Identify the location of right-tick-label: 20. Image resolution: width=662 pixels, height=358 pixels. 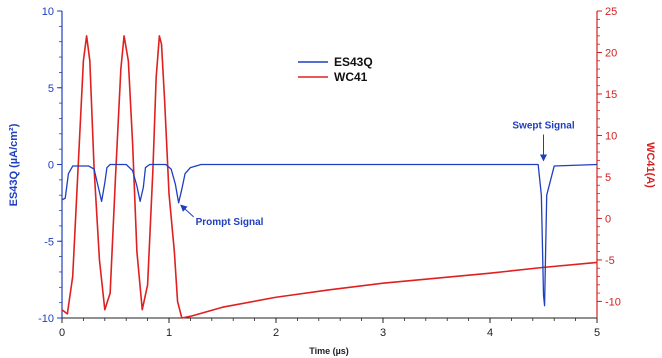
(611, 53).